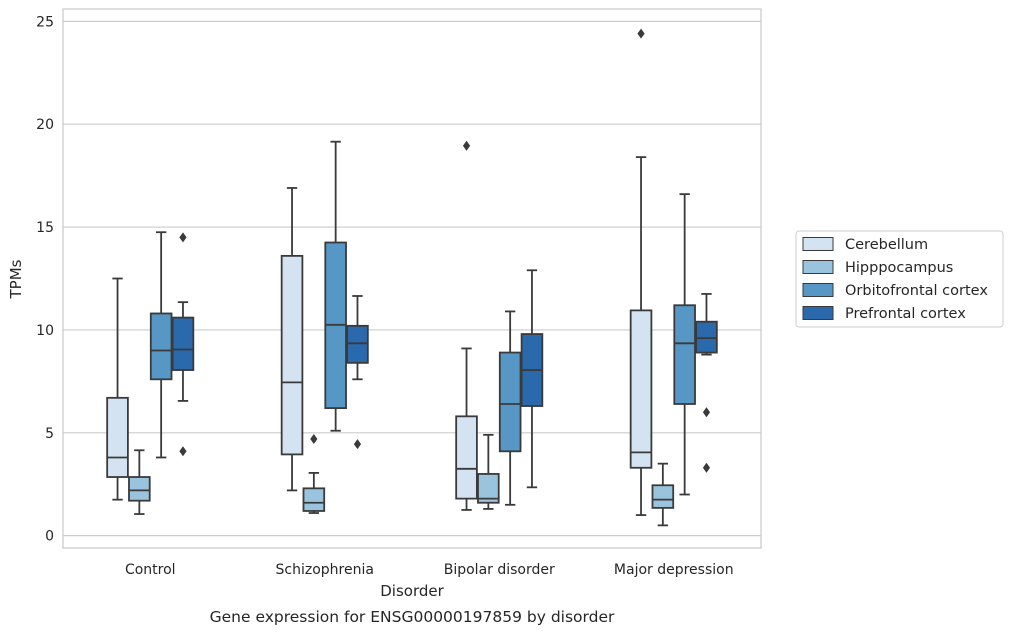  What do you see at coordinates (499, 570) in the screenshot?
I see `x-tick-label-2: Bipolar disorder` at bounding box center [499, 570].